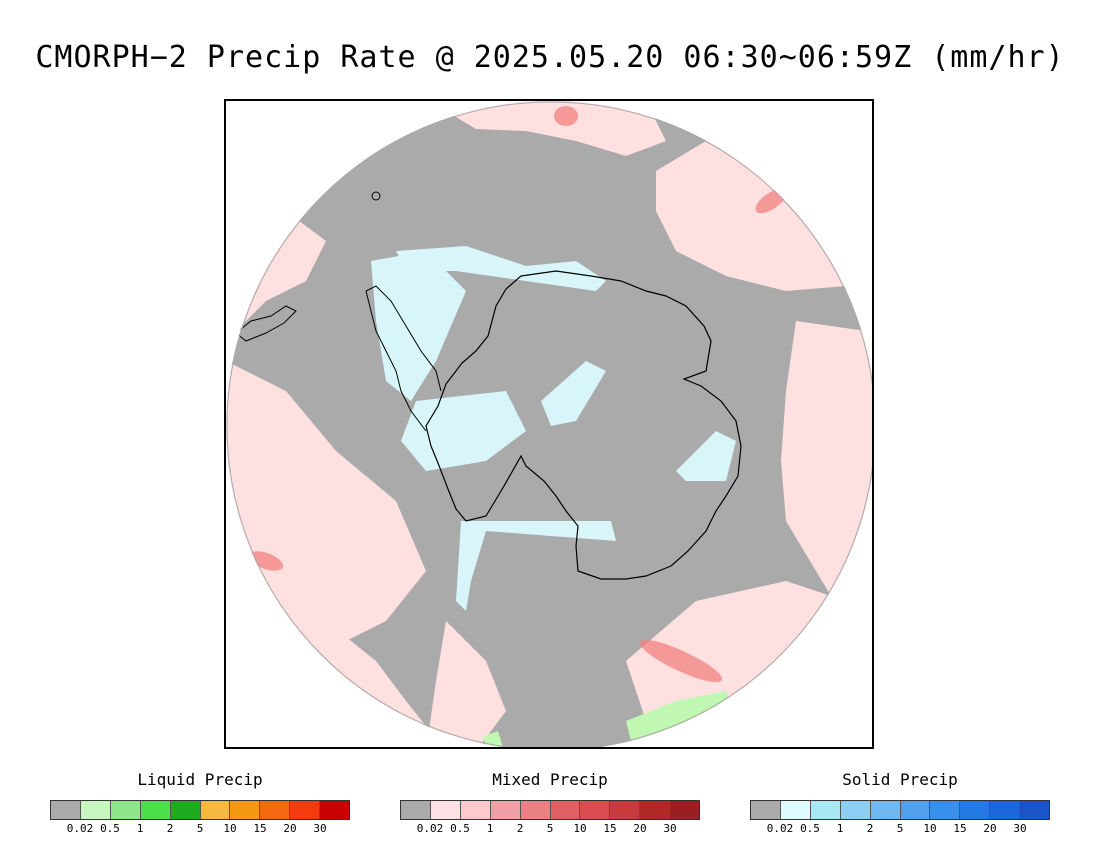  What do you see at coordinates (266, 323) in the screenshot?
I see `south-america-coastline` at bounding box center [266, 323].